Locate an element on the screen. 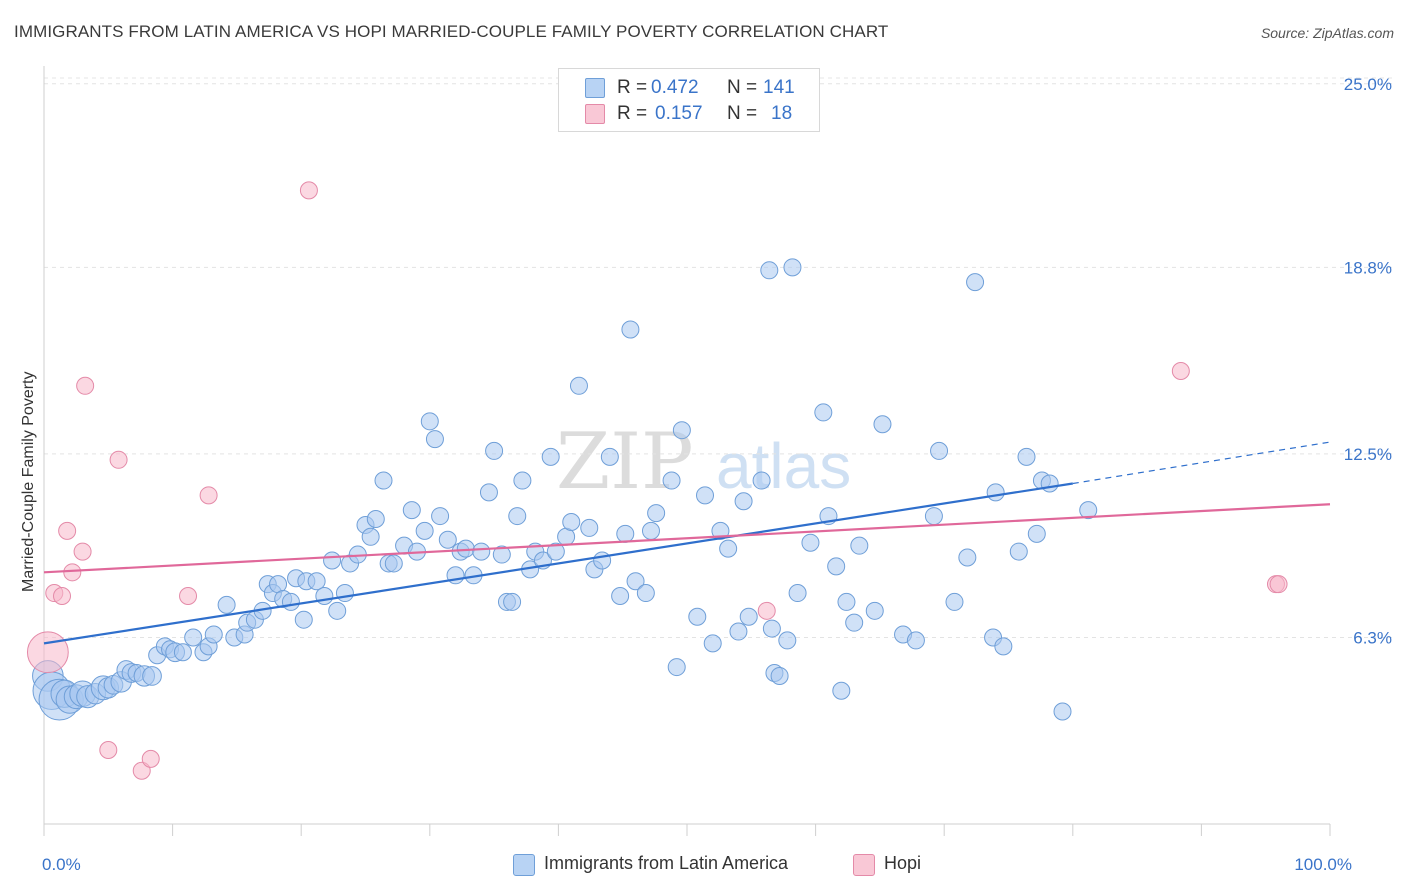 The width and height of the screenshot is (1406, 892). legend-row-series2: R = 0.157 N = 18 is located at coordinates (689, 114).